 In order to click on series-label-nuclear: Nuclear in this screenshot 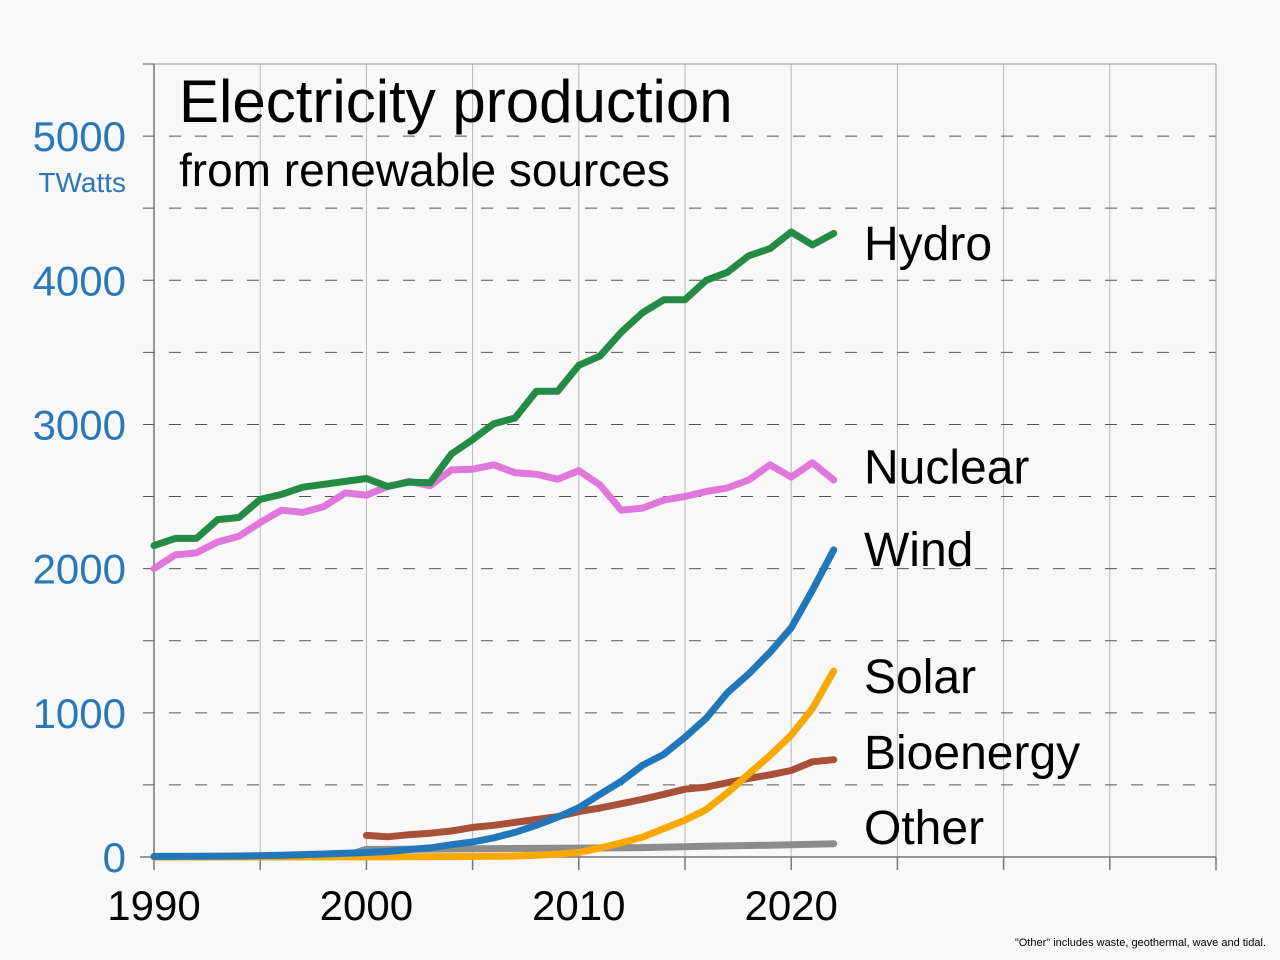, I will do `click(946, 468)`.